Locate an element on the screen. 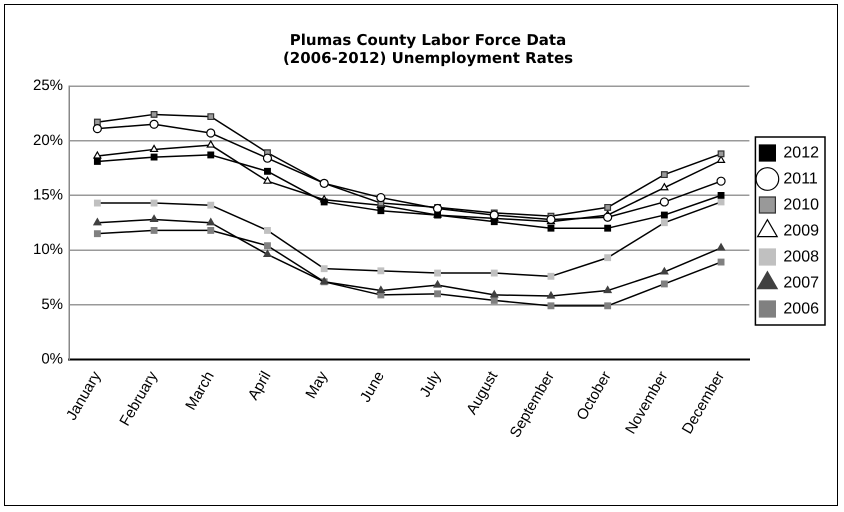 This screenshot has height=512, width=844. y-tick-label: 5% is located at coordinates (52, 304).